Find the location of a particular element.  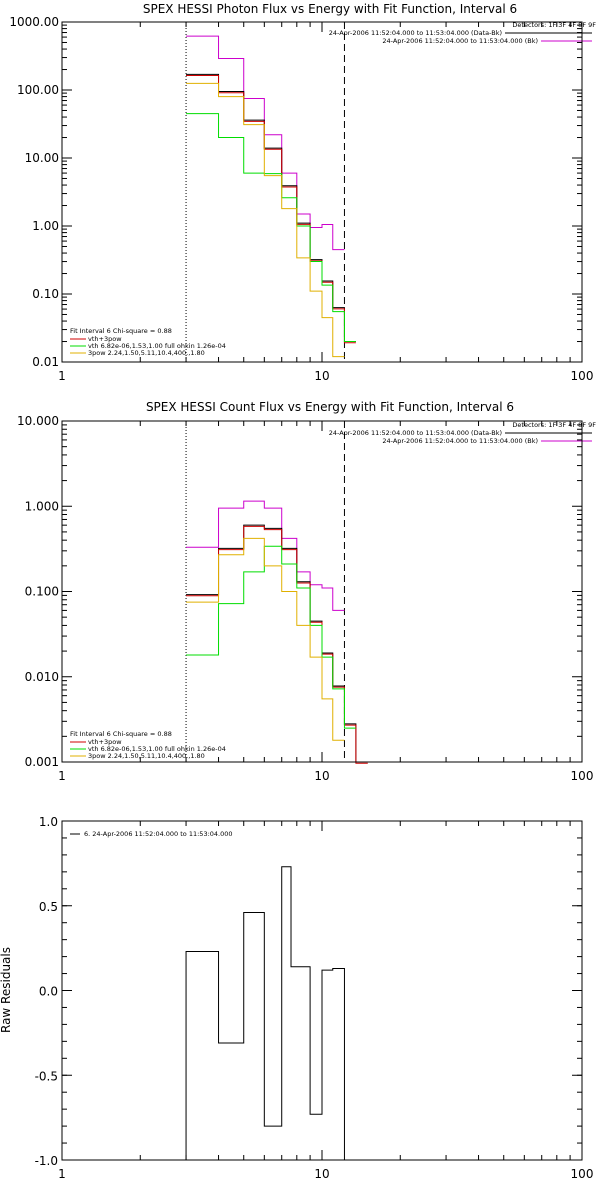

count-x-tick-label: 100 is located at coordinates (582, 776).